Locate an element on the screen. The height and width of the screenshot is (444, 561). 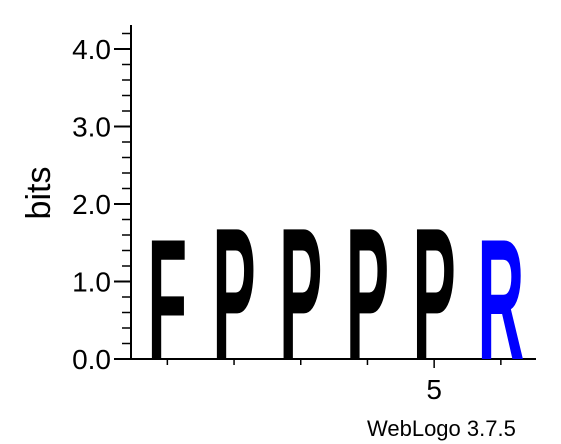
y-tick-label: 4.0 is located at coordinates (91, 49).